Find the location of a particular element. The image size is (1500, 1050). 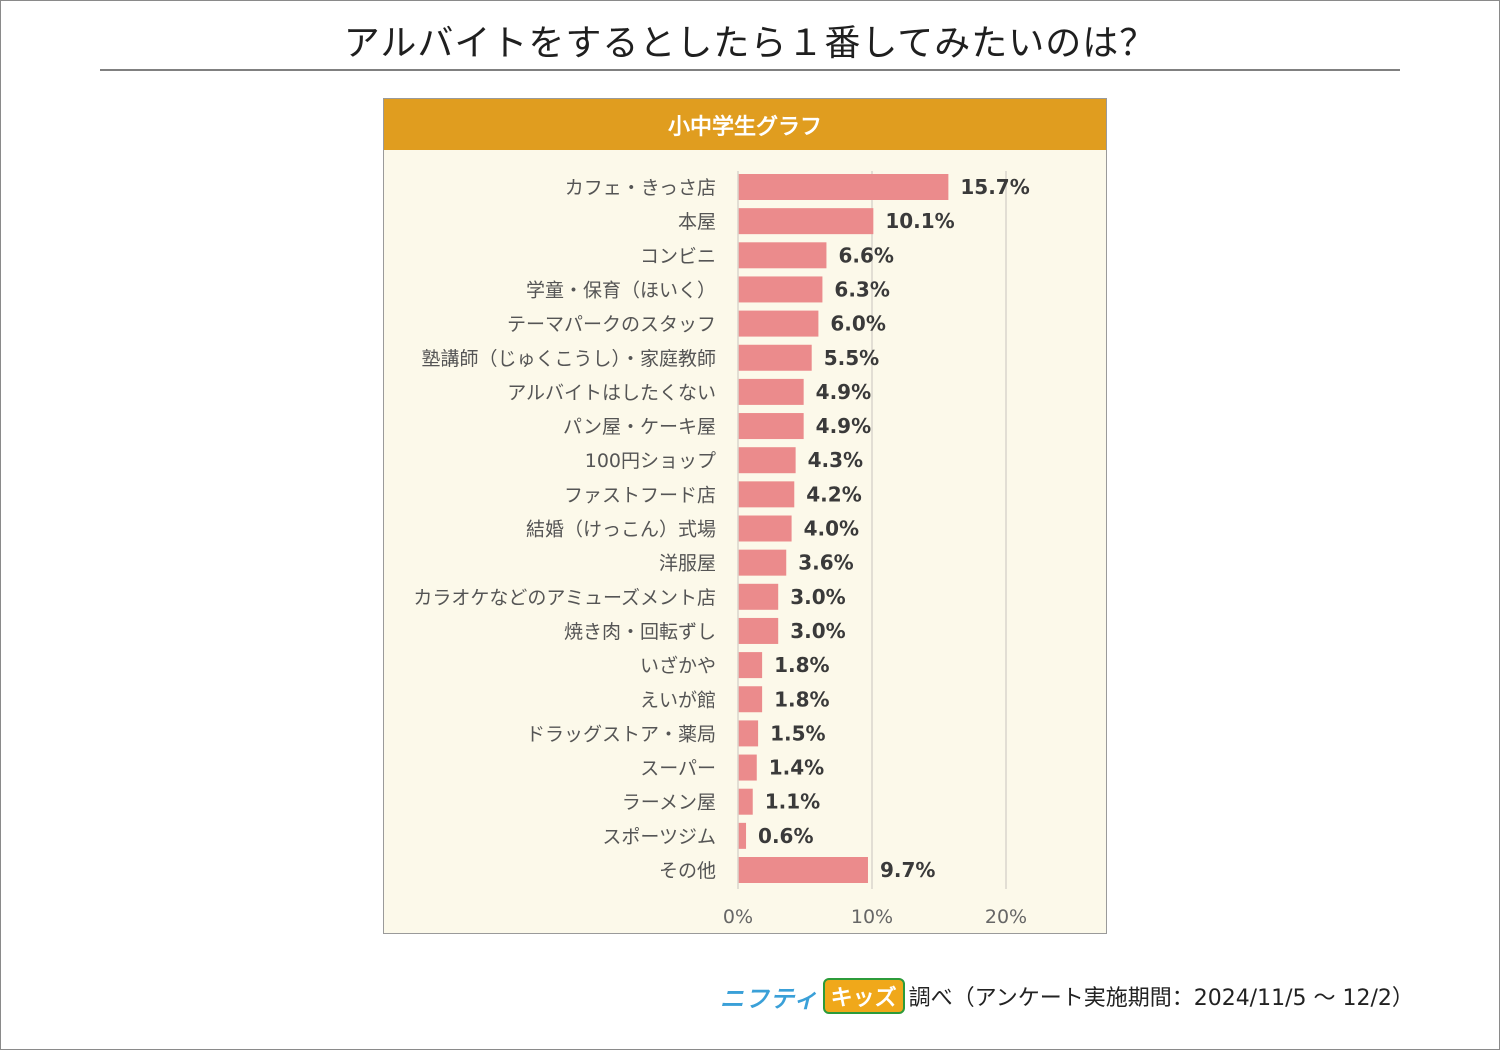

value-label: 4.3% is located at coordinates (835, 460).